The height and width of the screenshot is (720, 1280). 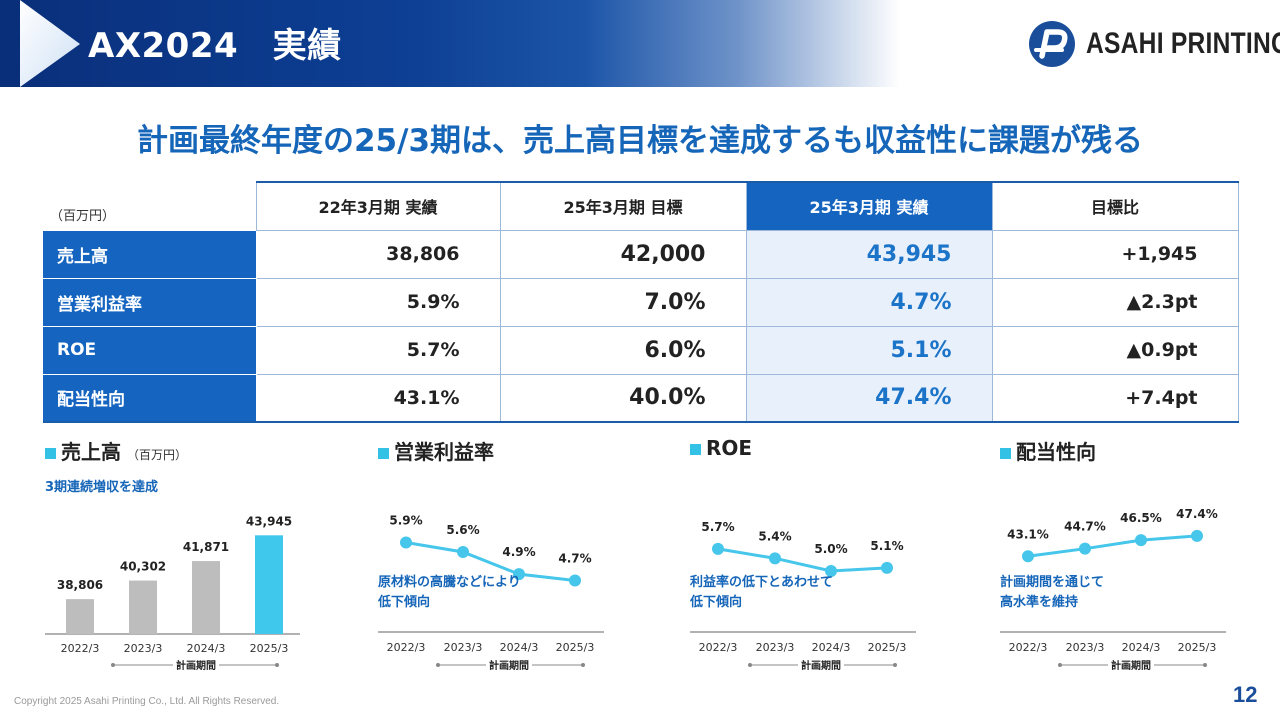 What do you see at coordinates (206, 547) in the screenshot?
I see `data-label: 41,871` at bounding box center [206, 547].